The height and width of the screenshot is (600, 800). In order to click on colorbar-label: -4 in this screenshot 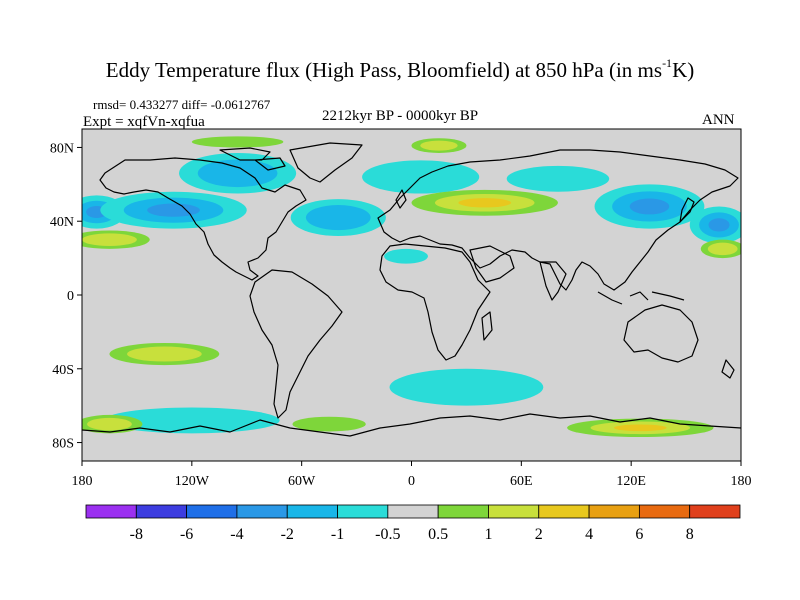, I will do `click(236, 534)`.